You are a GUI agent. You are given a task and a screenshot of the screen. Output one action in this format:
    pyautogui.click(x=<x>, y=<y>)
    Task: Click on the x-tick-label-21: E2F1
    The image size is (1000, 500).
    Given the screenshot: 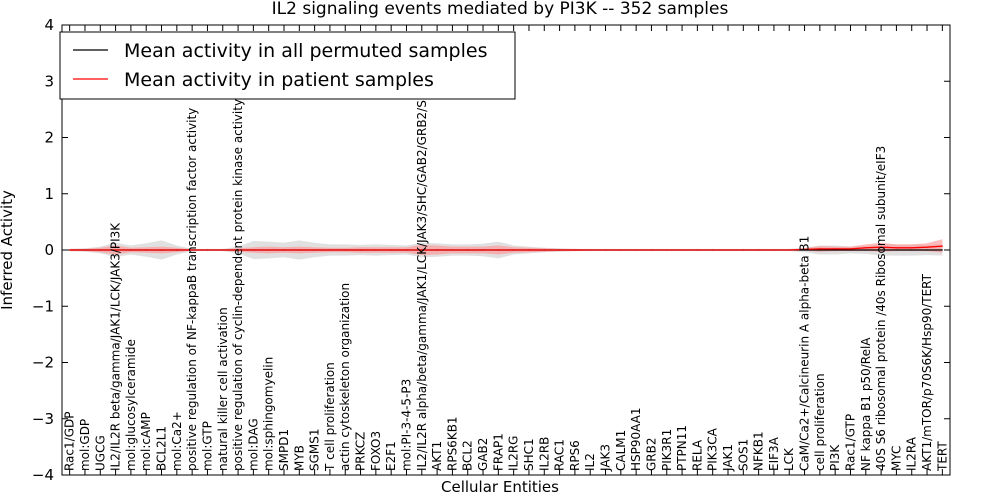 What is the action you would take?
    pyautogui.click(x=391, y=456)
    